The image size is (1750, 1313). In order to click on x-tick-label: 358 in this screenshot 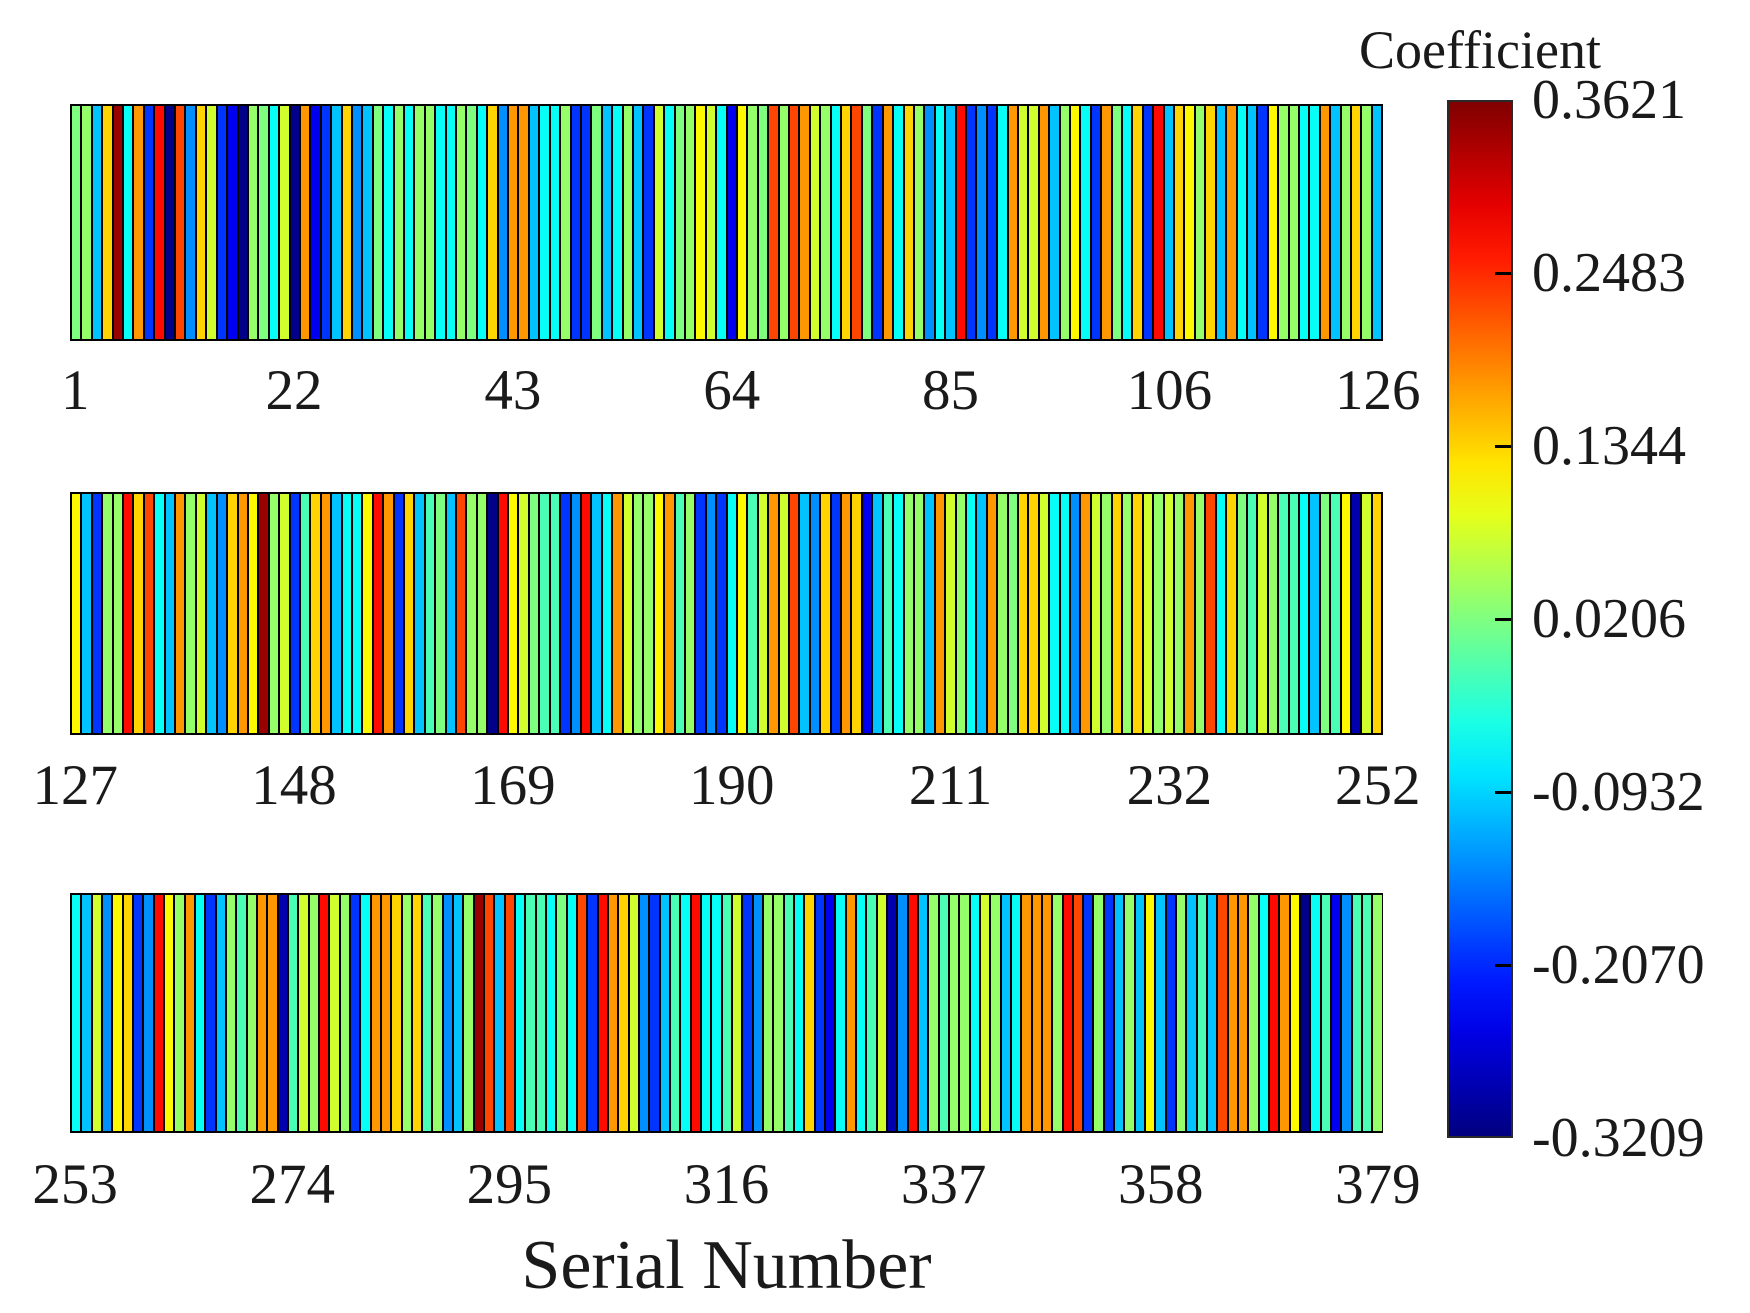, I will do `click(1160, 1184)`.